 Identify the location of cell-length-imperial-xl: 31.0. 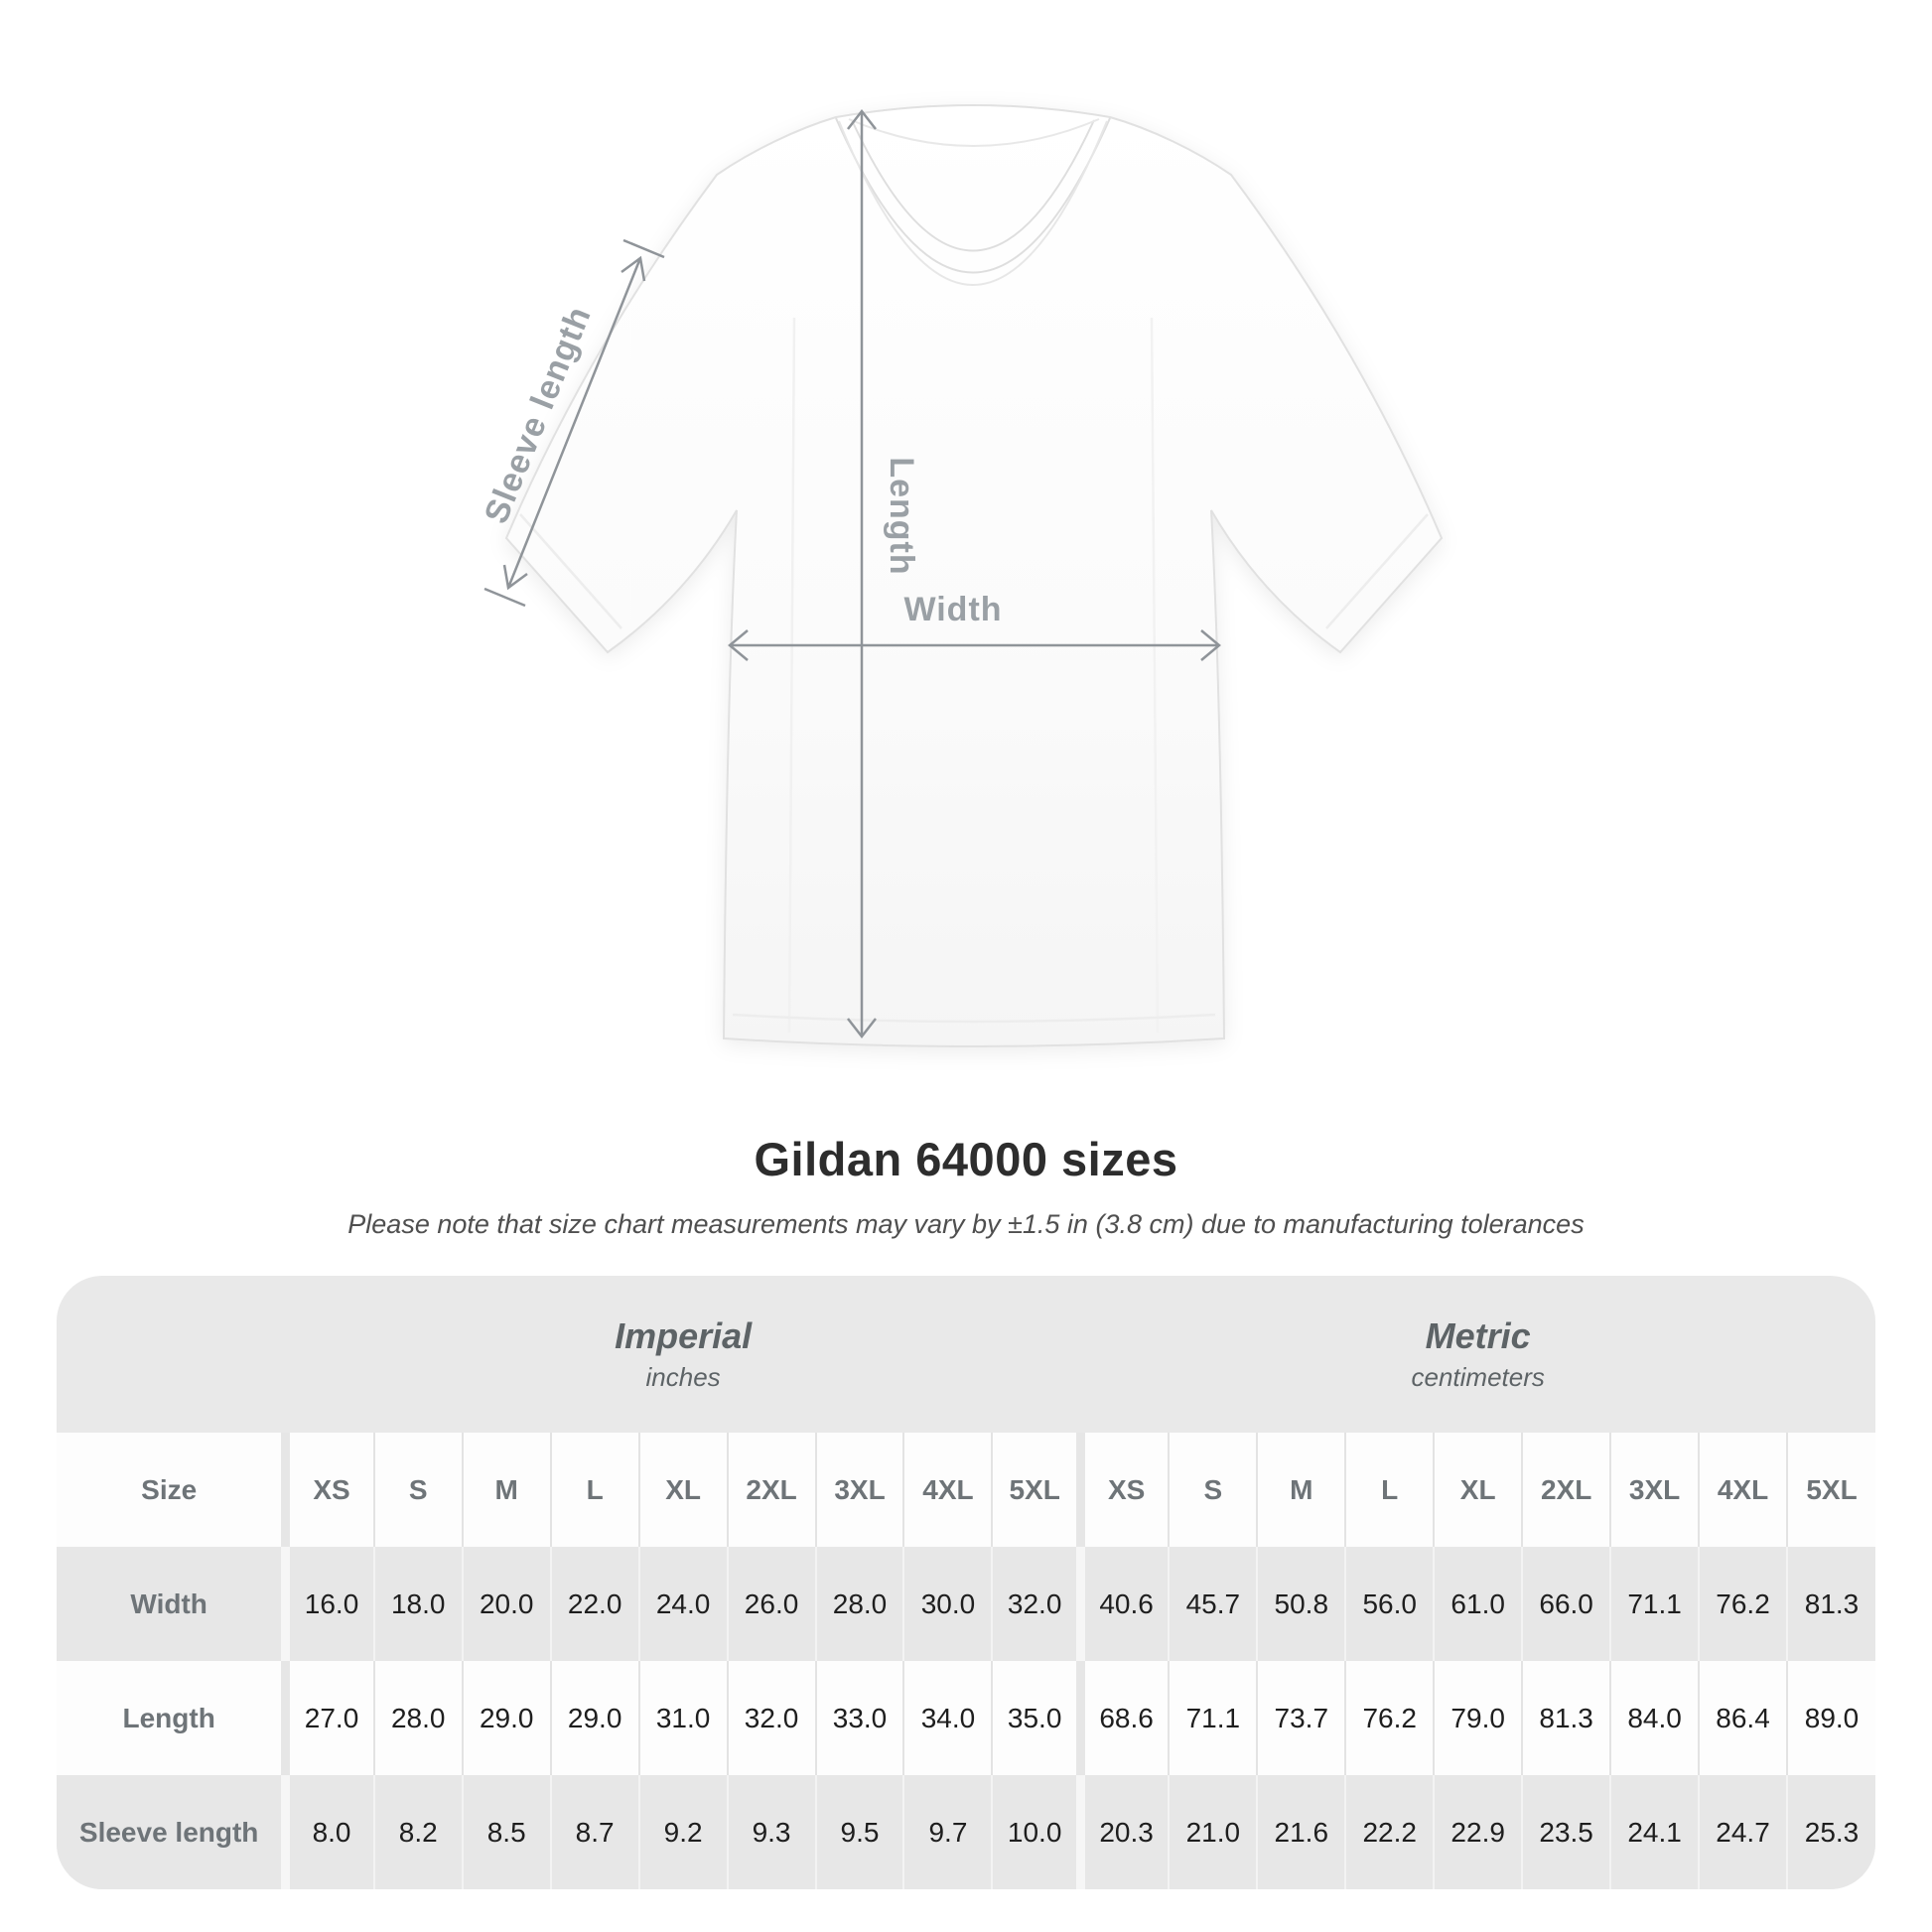
(683, 1718).